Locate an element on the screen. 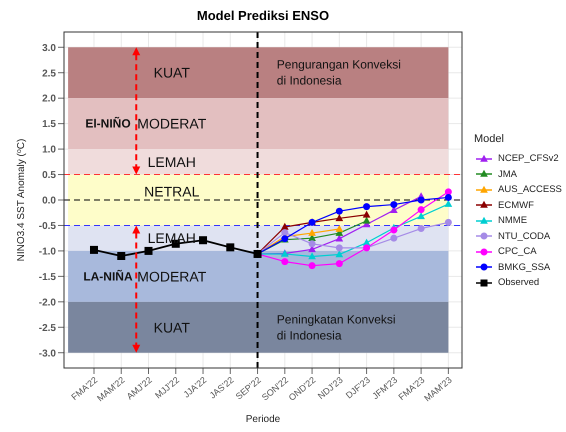 The height and width of the screenshot is (432, 566). annotation: Pengurangan Konveksi di Indonesia is located at coordinates (338, 73).